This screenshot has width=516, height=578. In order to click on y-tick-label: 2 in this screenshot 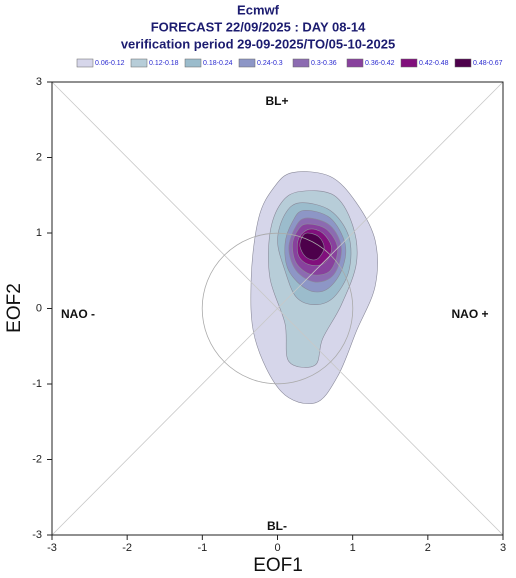, I will do `click(39, 157)`.